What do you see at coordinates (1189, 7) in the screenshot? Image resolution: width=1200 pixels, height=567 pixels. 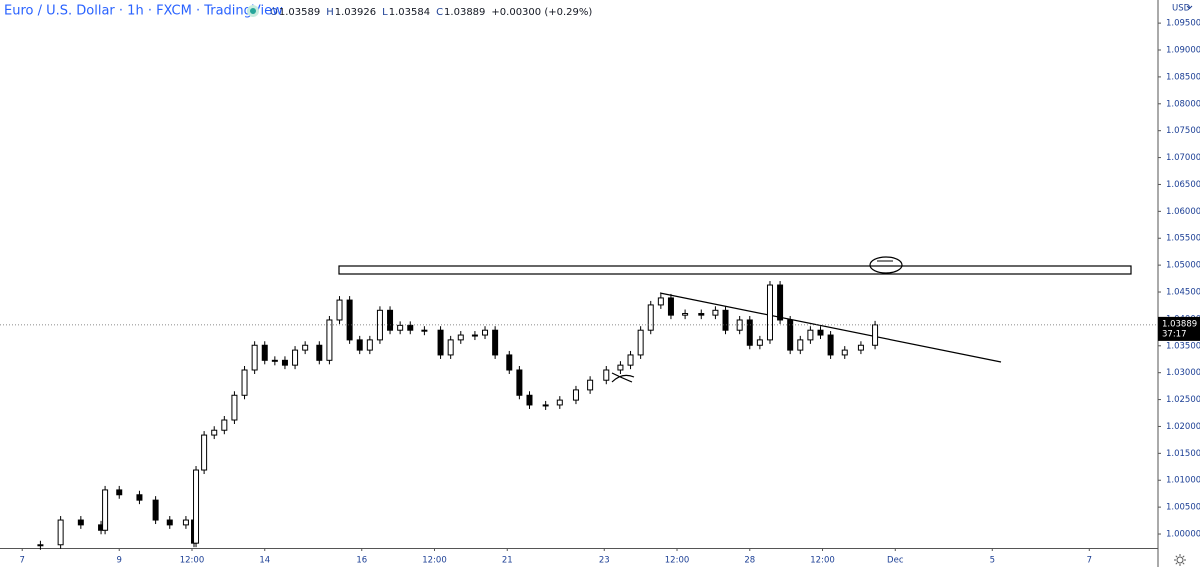 I see `currency-caret` at bounding box center [1189, 7].